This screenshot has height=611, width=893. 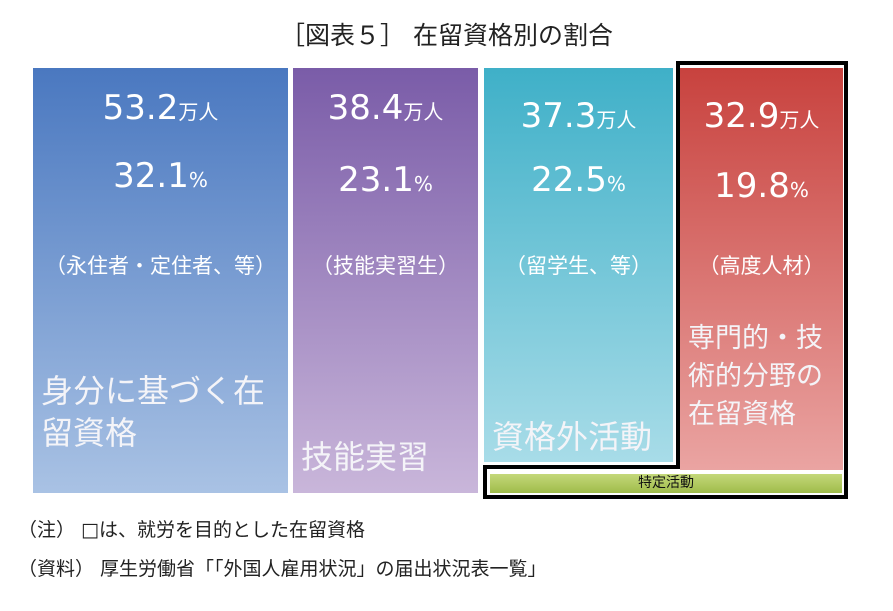 I want to click on footnote: （資料） 厚生労働省「「外国人雇用状況」の届出状況表一覧」, so click(x=282, y=569).